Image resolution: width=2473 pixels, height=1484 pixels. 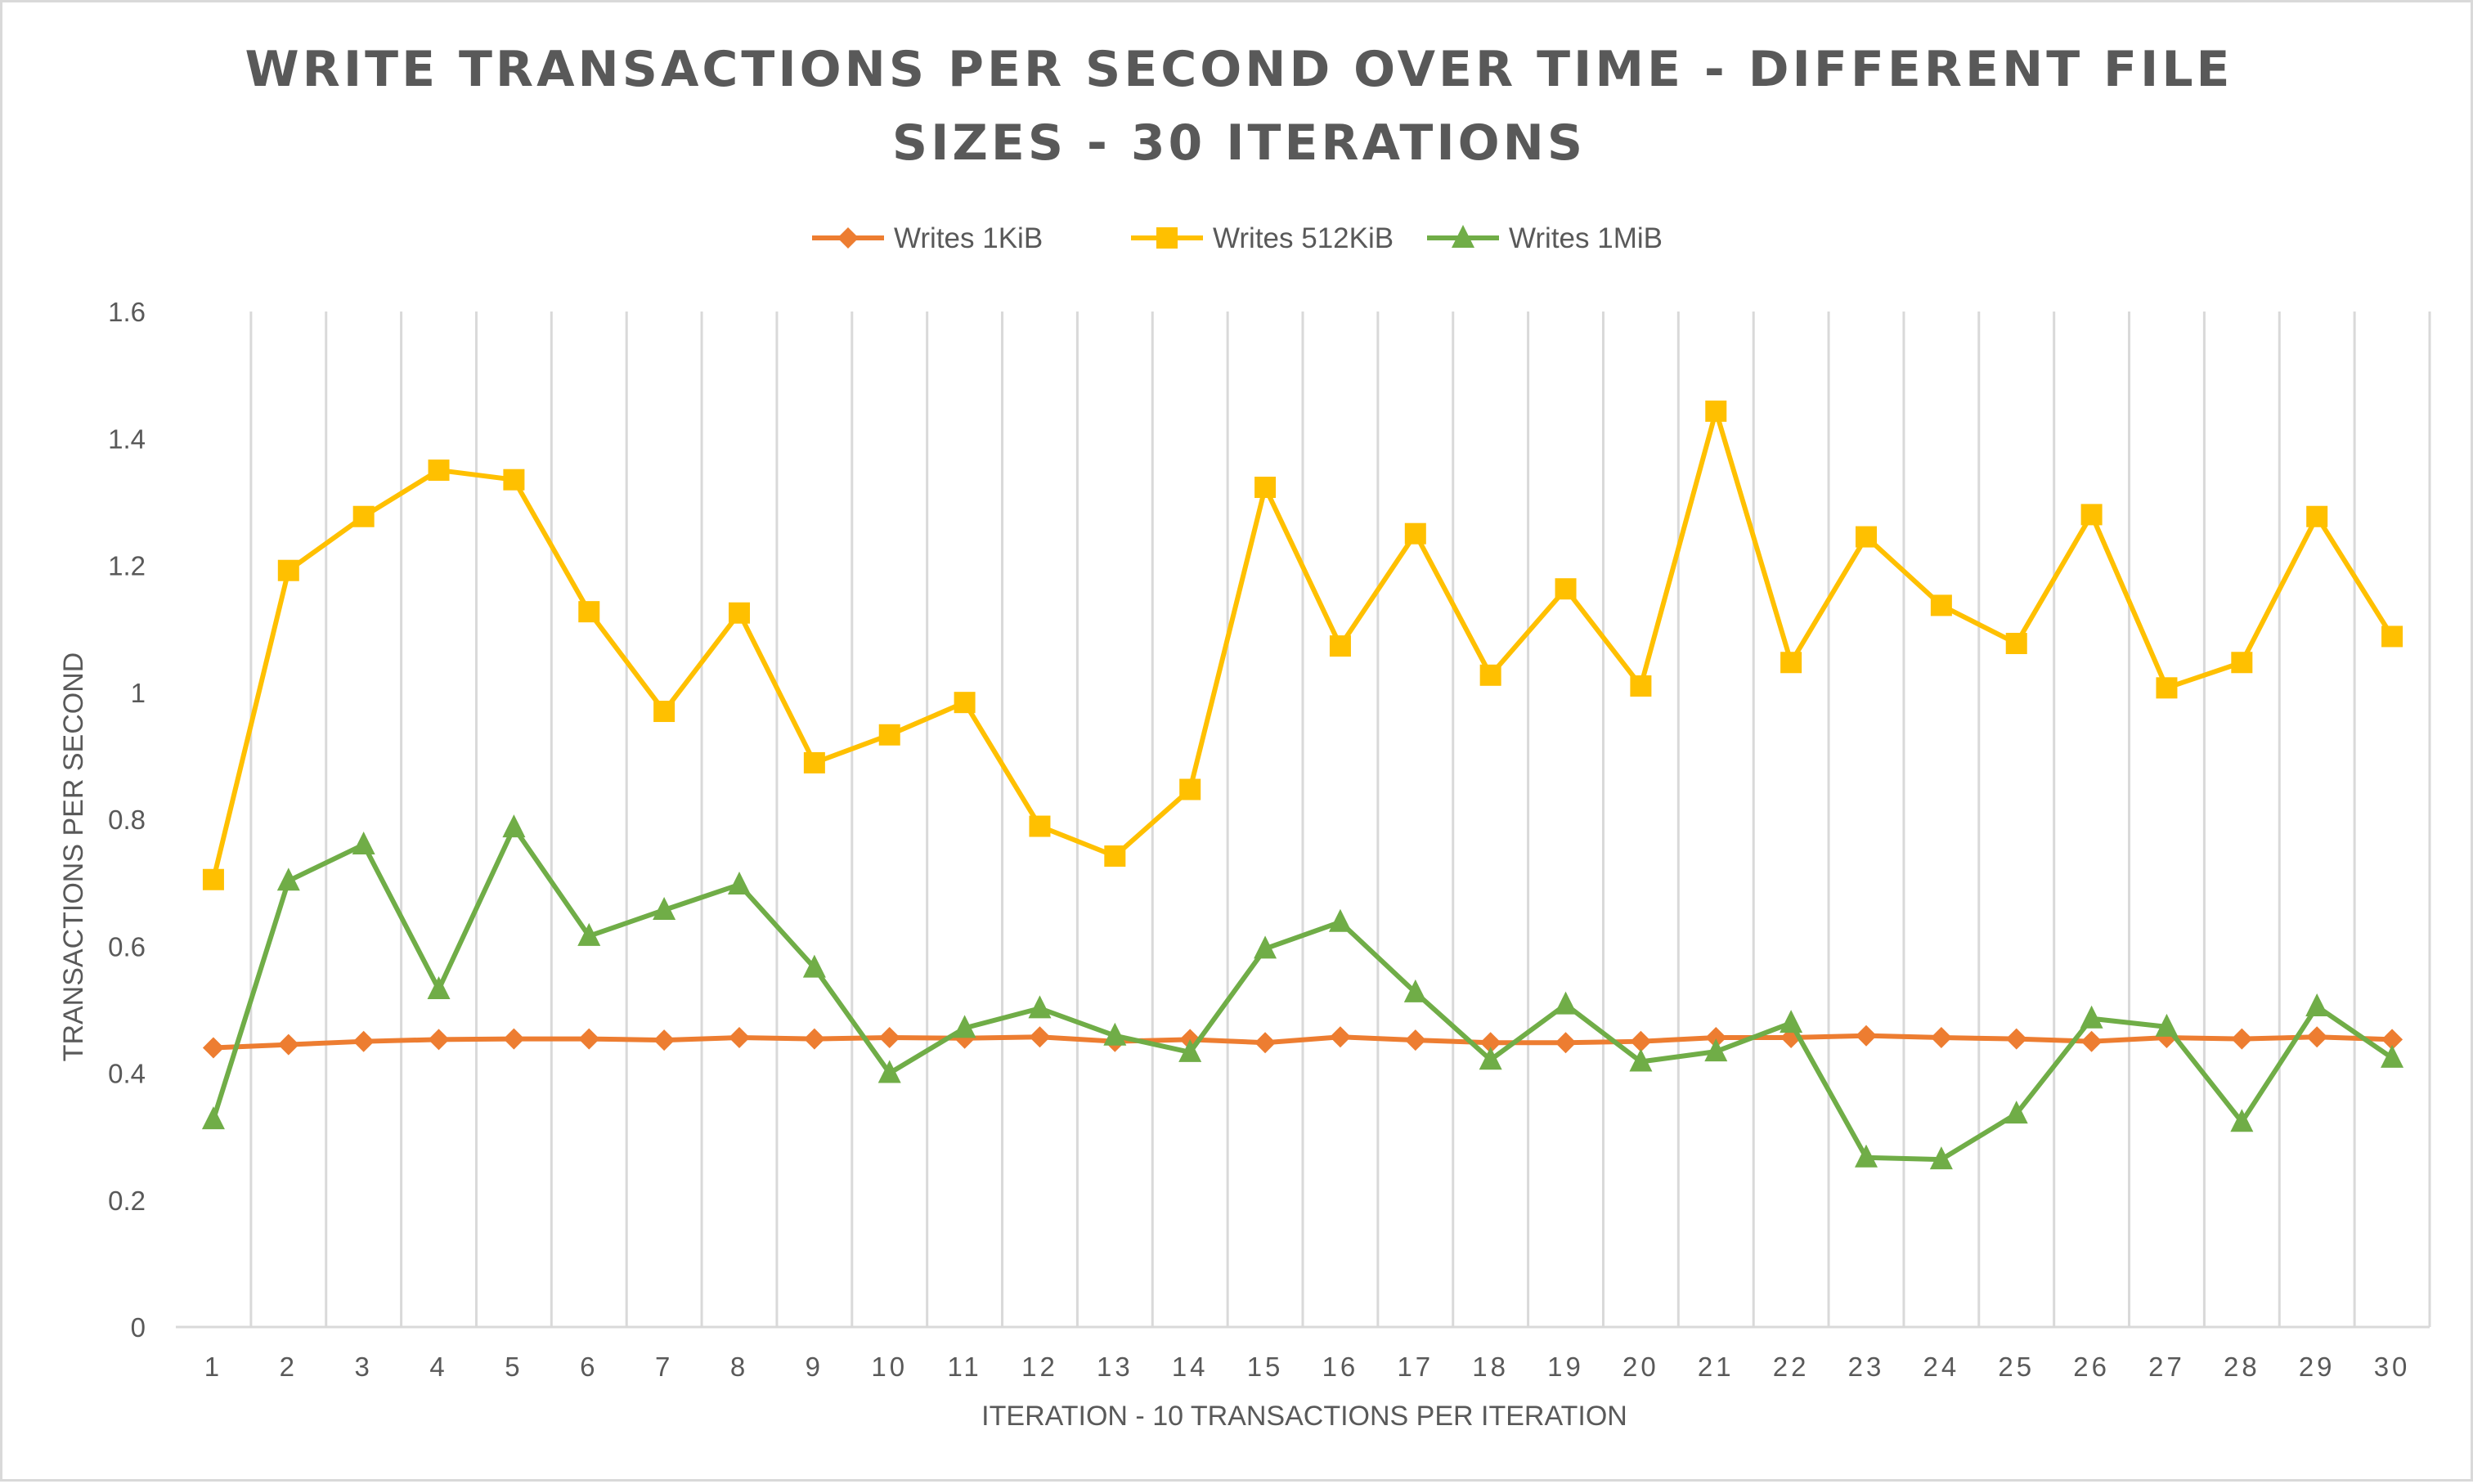 What do you see at coordinates (1303, 238) in the screenshot?
I see `legend-label: Writes 512KiB` at bounding box center [1303, 238].